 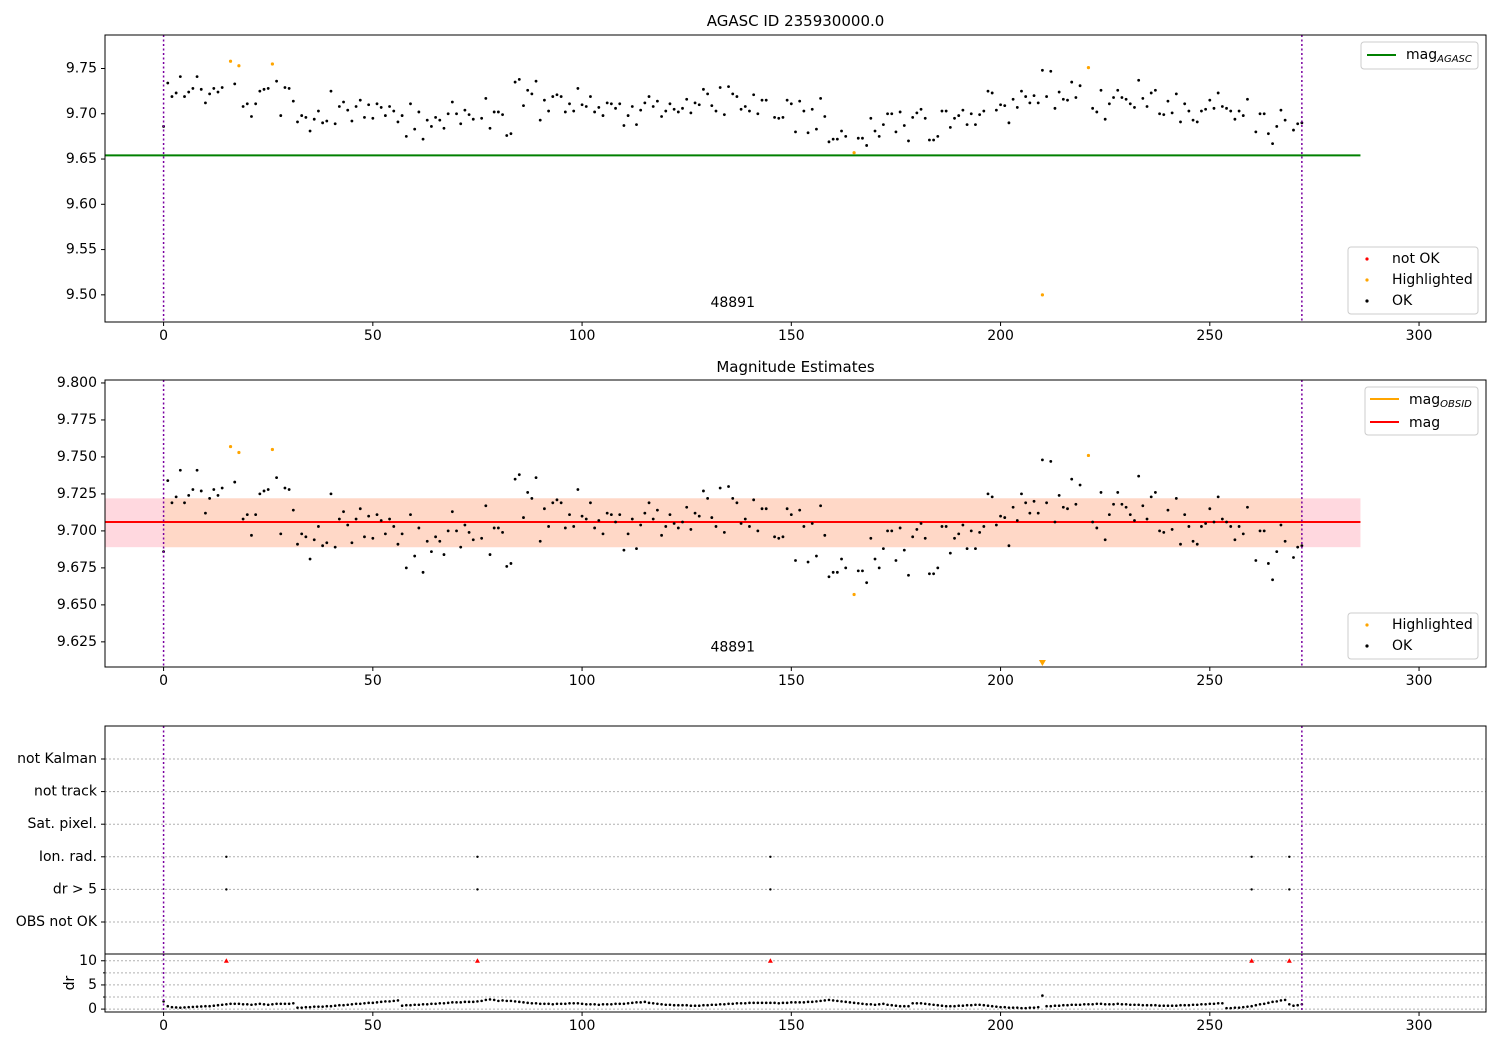 I want to click on clipped-marker, so click(x=1252, y=960).